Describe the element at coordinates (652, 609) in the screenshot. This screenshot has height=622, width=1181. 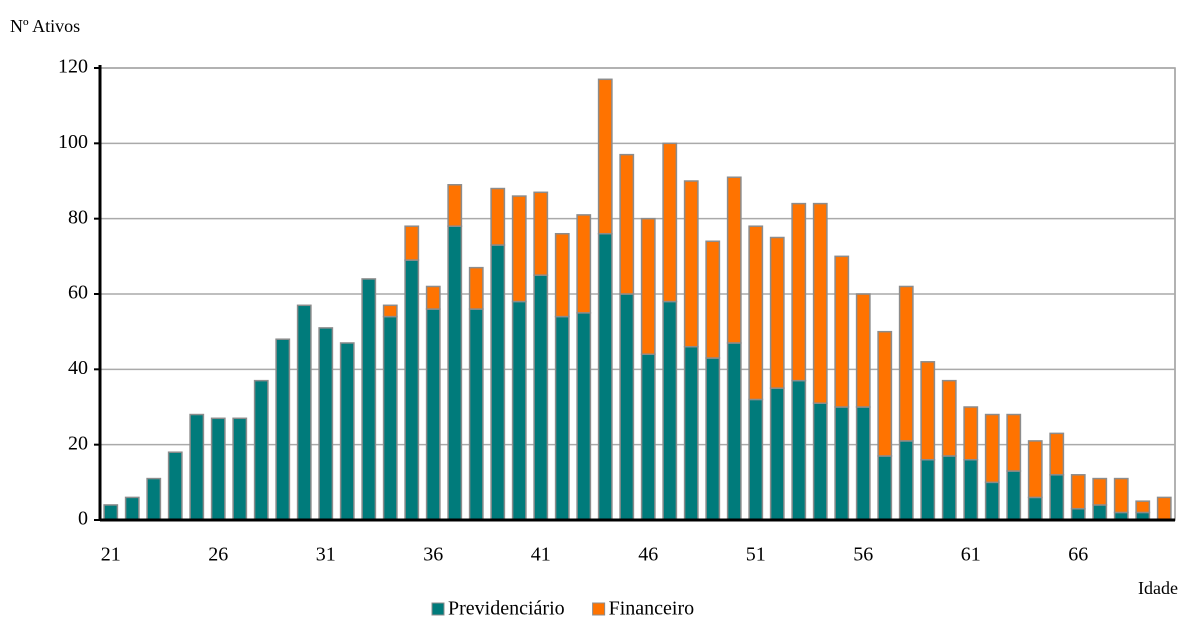
I see `legend-label: Financeiro` at that location.